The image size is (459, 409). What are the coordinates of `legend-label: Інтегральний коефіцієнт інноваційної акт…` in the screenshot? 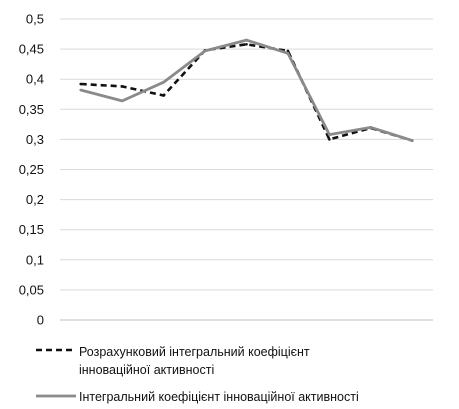 It's located at (219, 397).